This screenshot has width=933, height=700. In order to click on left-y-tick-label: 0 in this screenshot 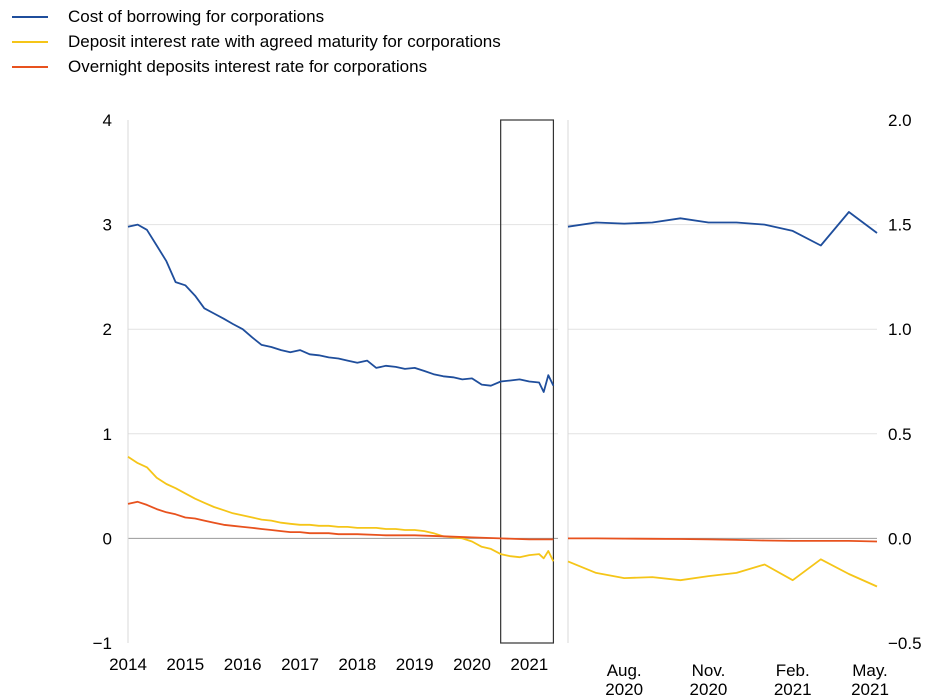, I will do `click(107, 538)`.